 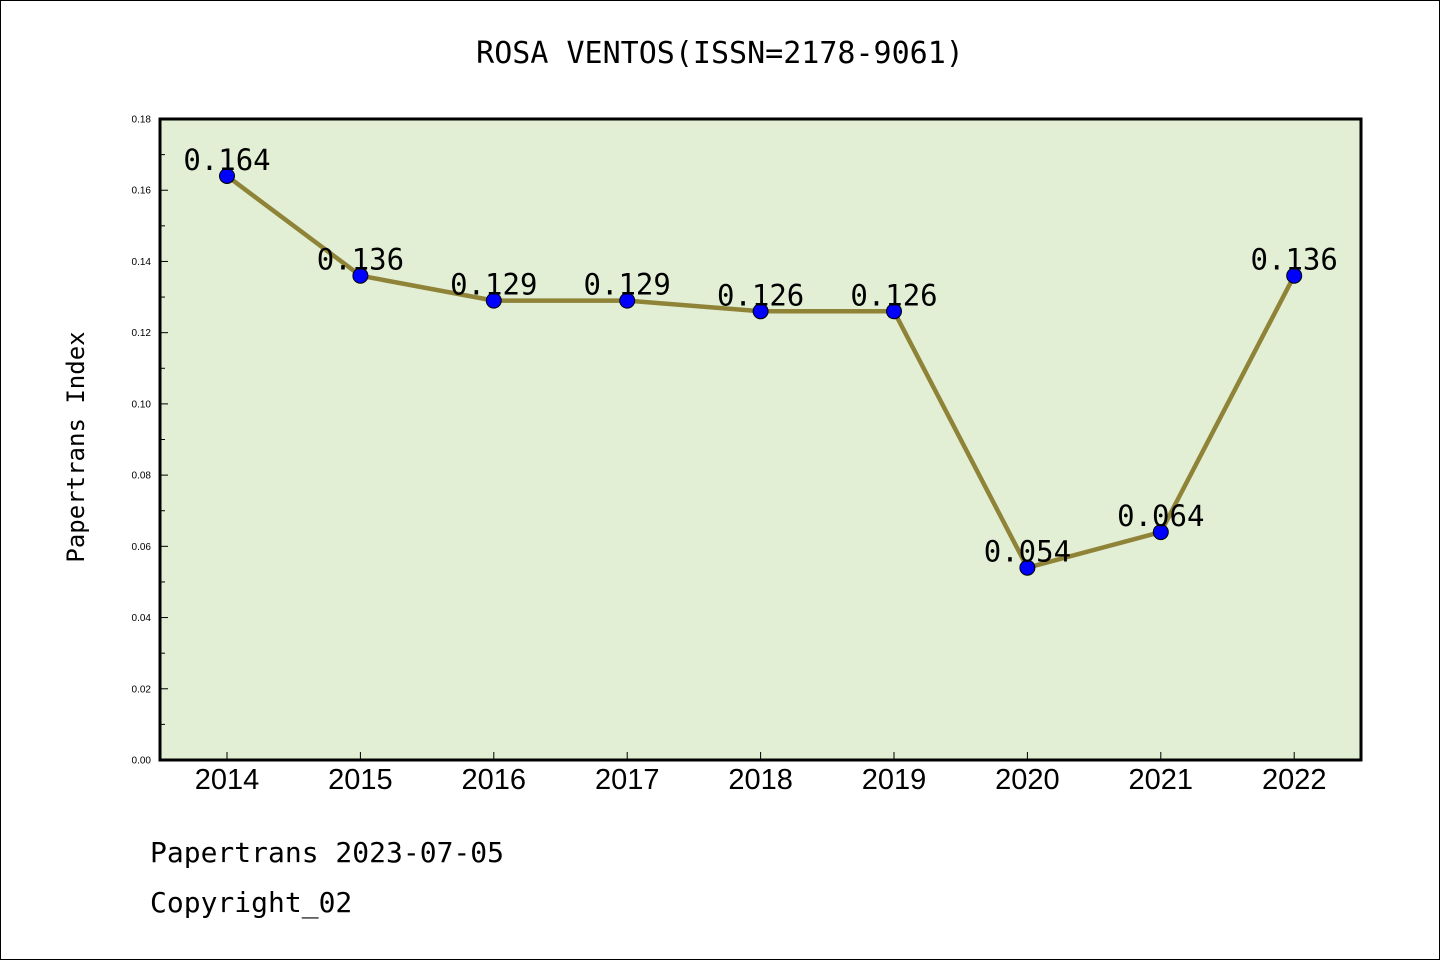 I want to click on x-tick-label: 2022, so click(x=1294, y=780).